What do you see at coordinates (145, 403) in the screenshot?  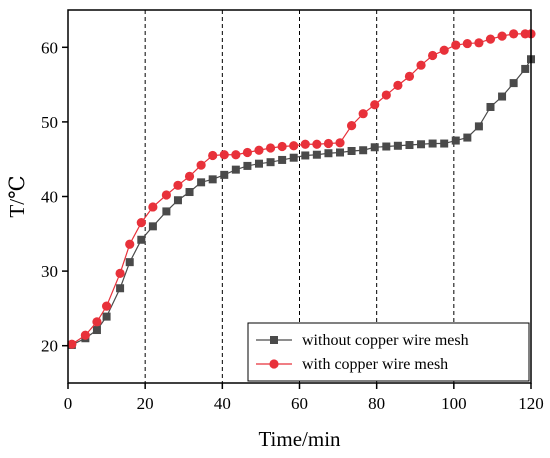 I see `x-tick-label: 20` at bounding box center [145, 403].